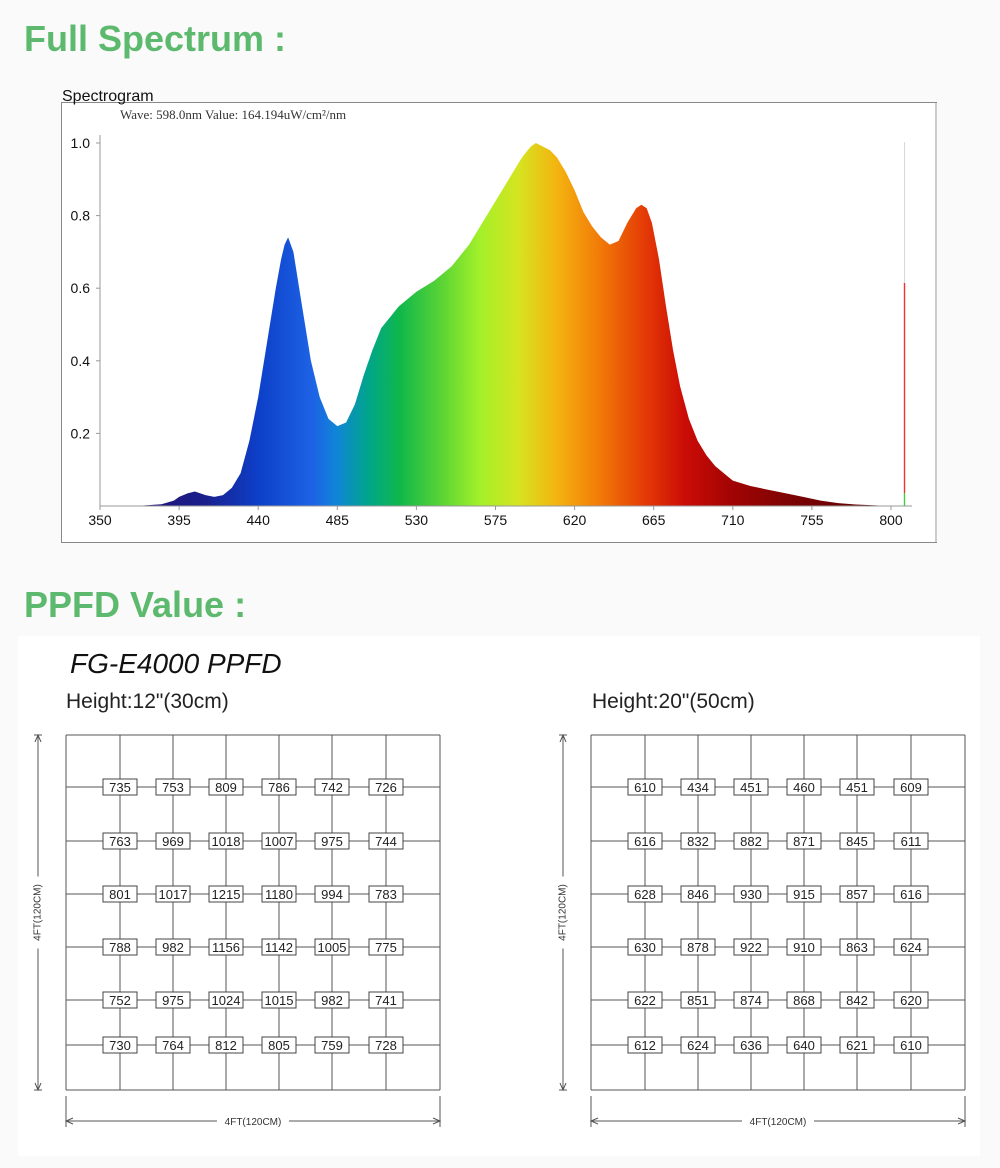 The image size is (1000, 1168). I want to click on ppfd-cell-value: 851, so click(698, 1000).